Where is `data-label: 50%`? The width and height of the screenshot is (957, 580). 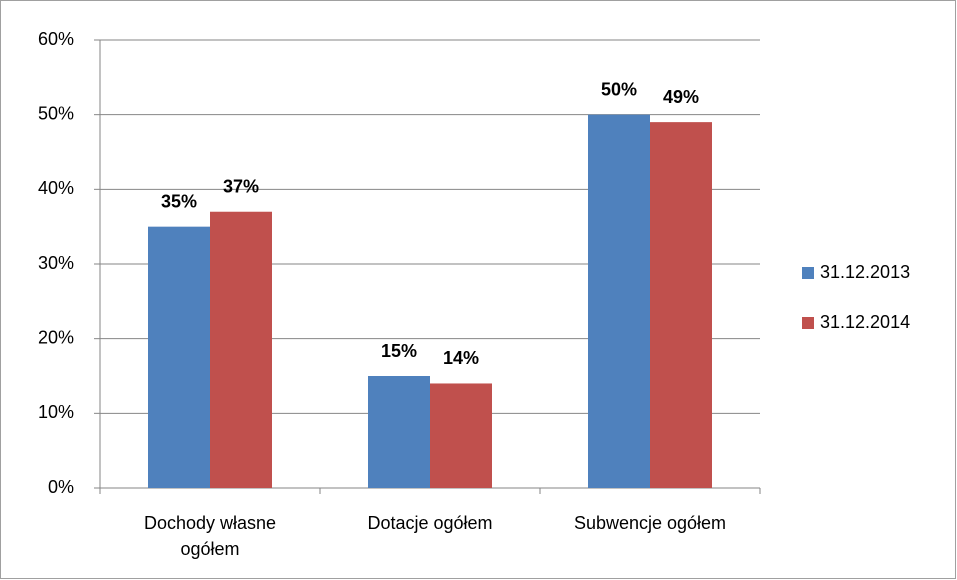
data-label: 50% is located at coordinates (619, 89).